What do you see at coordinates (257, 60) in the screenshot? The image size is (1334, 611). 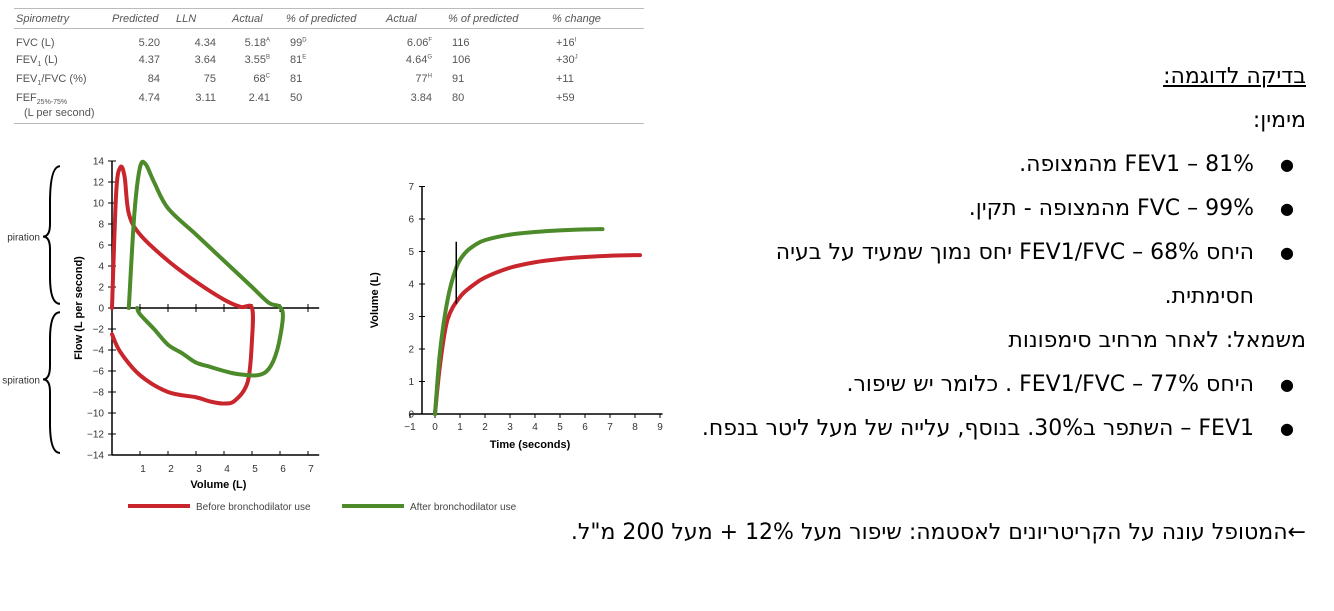 I see `table-cell: 3.55B` at bounding box center [257, 60].